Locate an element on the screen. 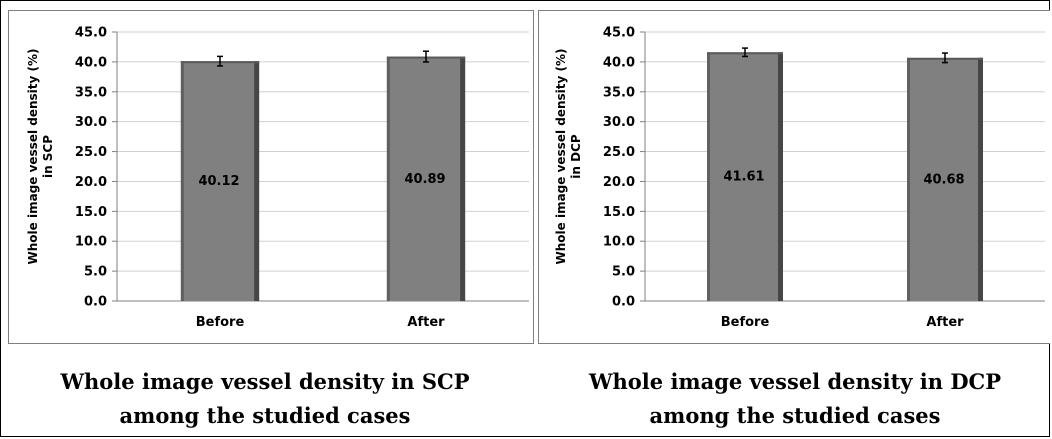  scp-y-tick-label: 35.0 is located at coordinates (91, 92).